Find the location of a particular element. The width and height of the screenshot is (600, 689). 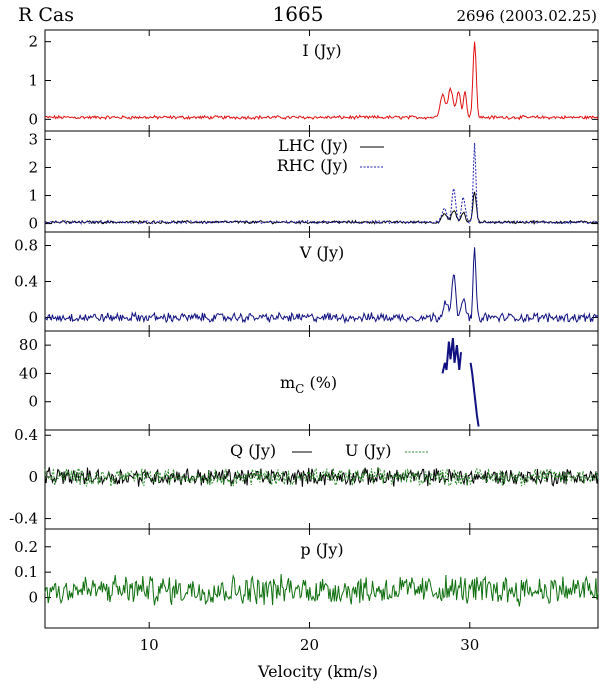

y-tick-label: 3 is located at coordinates (33, 139).